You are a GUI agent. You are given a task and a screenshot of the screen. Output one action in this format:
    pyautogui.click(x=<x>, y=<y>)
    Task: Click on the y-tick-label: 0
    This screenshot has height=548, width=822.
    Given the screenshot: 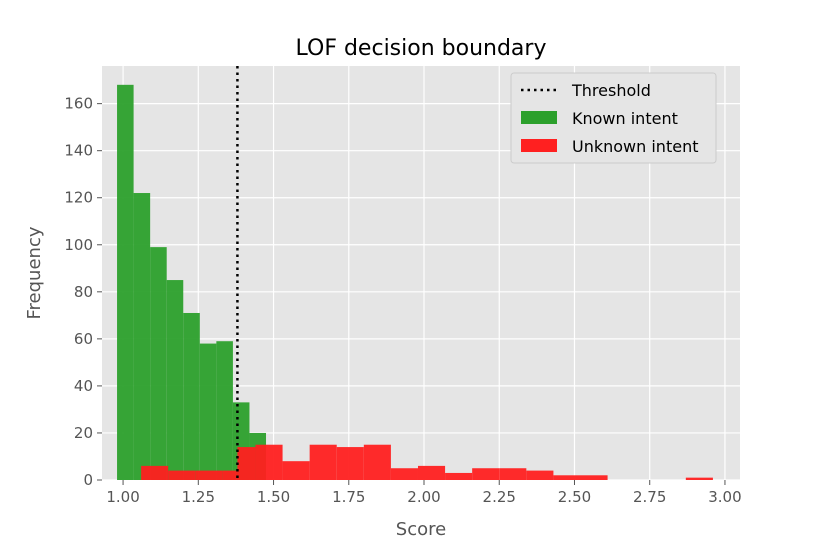 What is the action you would take?
    pyautogui.click(x=88, y=480)
    